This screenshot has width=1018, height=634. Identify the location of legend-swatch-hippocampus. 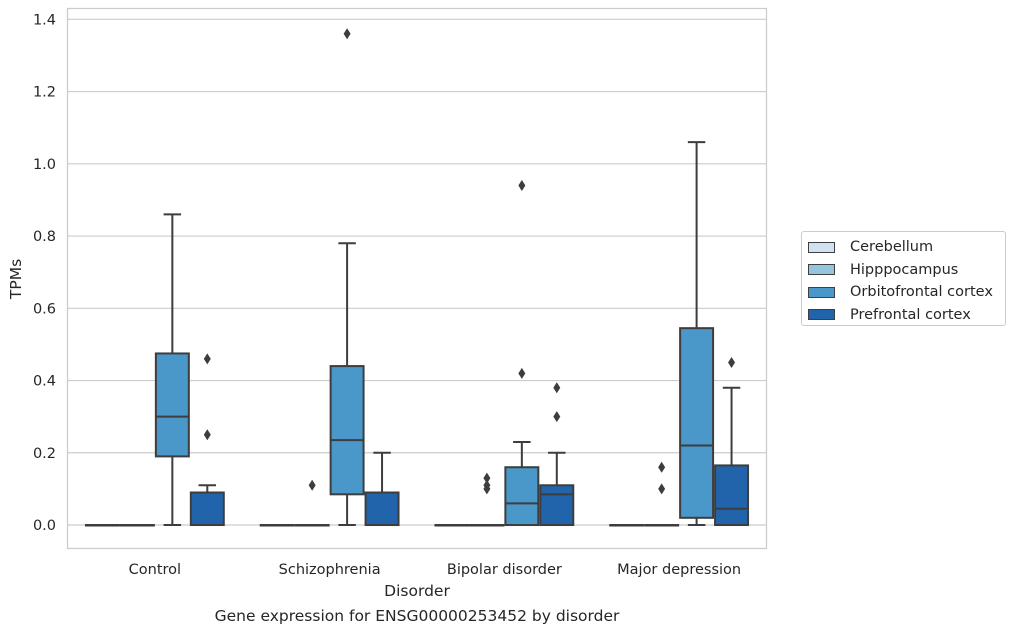
(821, 270).